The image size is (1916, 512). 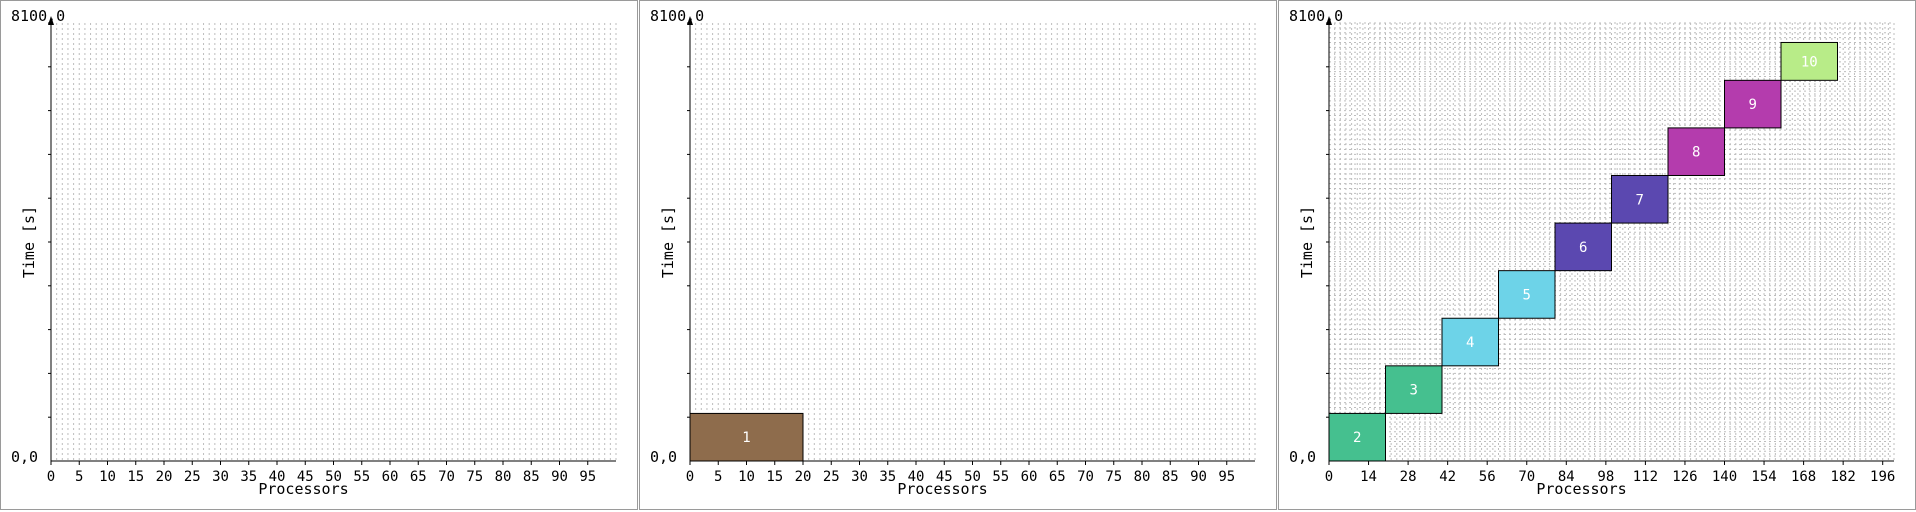 What do you see at coordinates (1368, 477) in the screenshot?
I see `x-tick-label: 14` at bounding box center [1368, 477].